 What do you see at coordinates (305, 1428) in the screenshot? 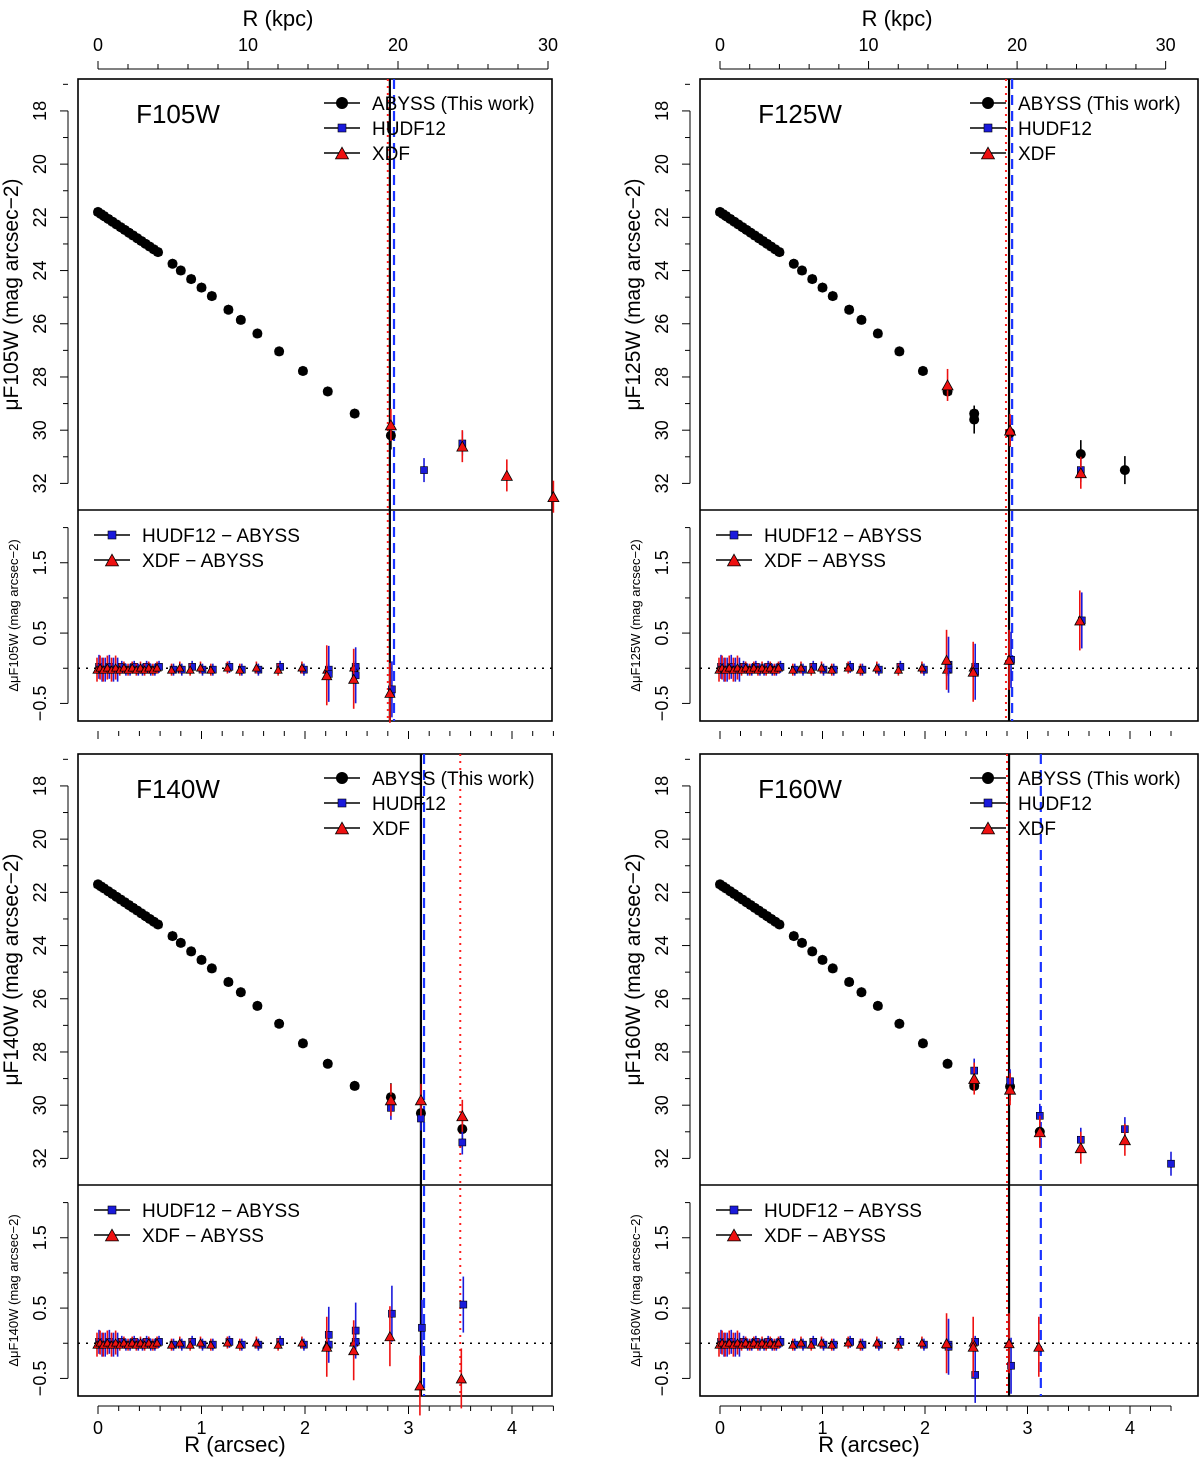
I see `bottom-tick-label: 2` at bounding box center [305, 1428].